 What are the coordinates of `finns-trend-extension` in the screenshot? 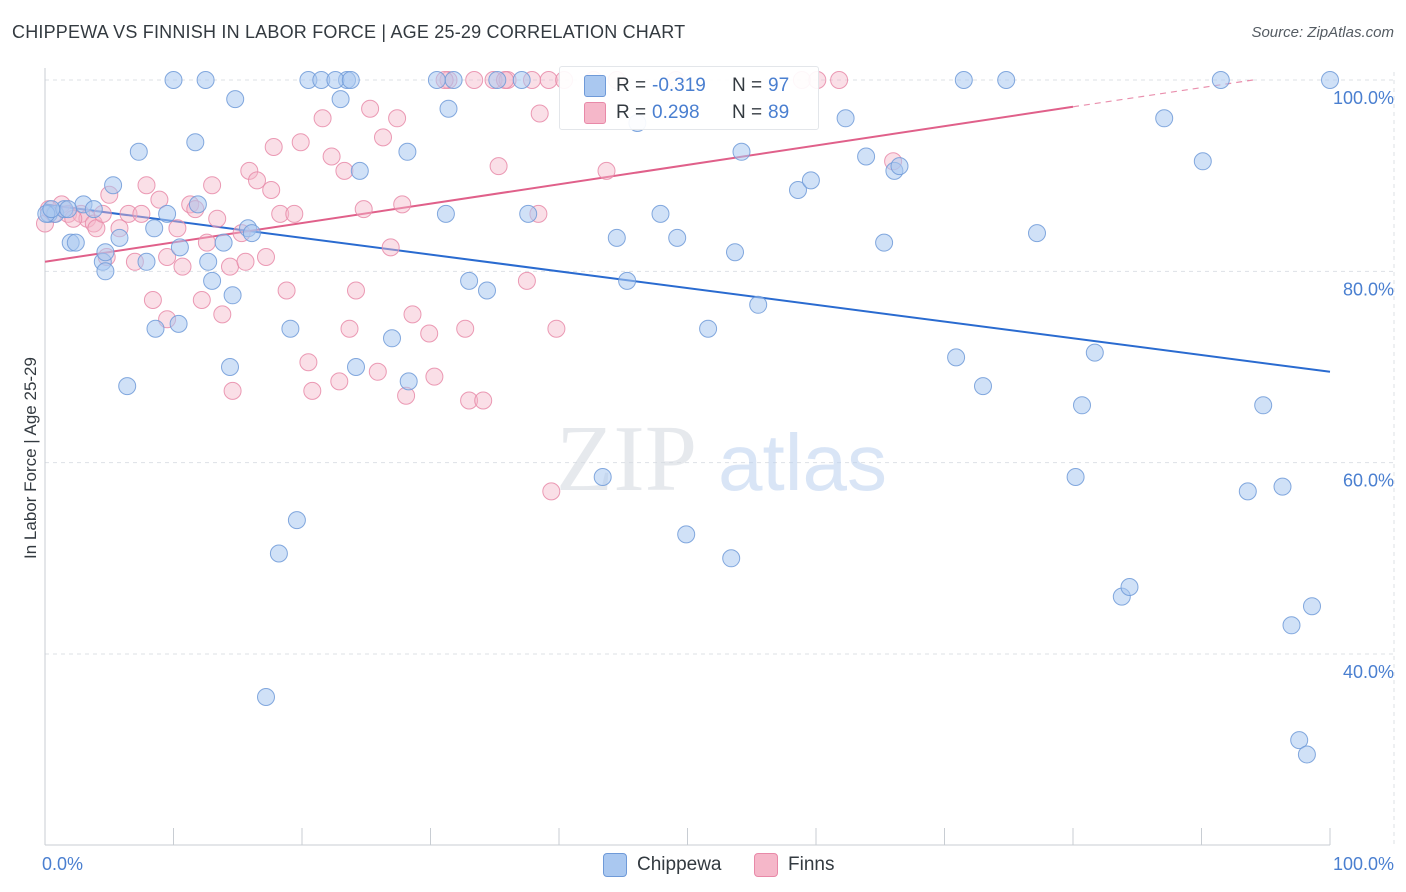 It's located at (1162, 93).